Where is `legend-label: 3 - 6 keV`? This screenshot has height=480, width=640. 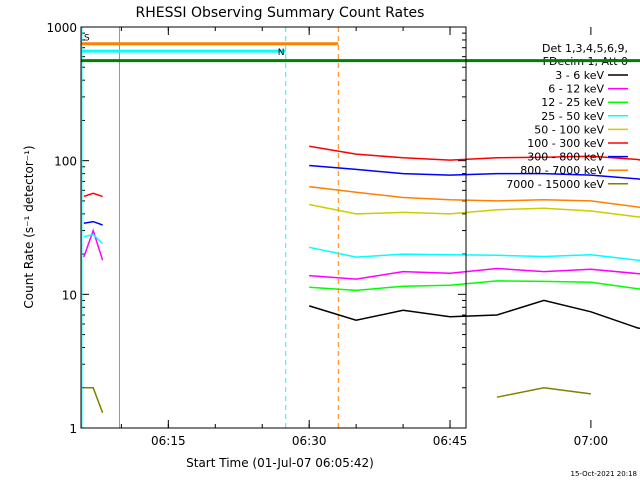
legend-label: 3 - 6 keV is located at coordinates (579, 75).